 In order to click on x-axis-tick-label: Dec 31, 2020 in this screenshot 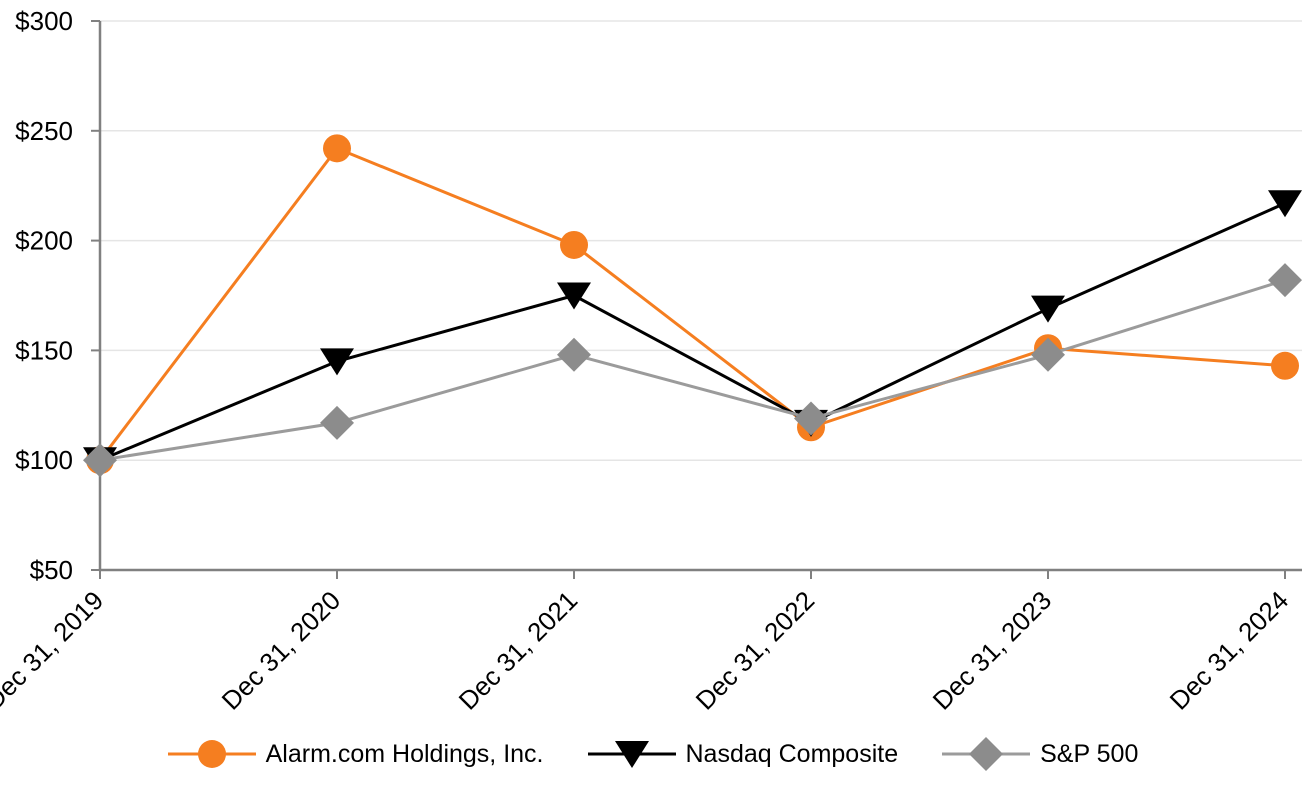, I will do `click(281, 647)`.